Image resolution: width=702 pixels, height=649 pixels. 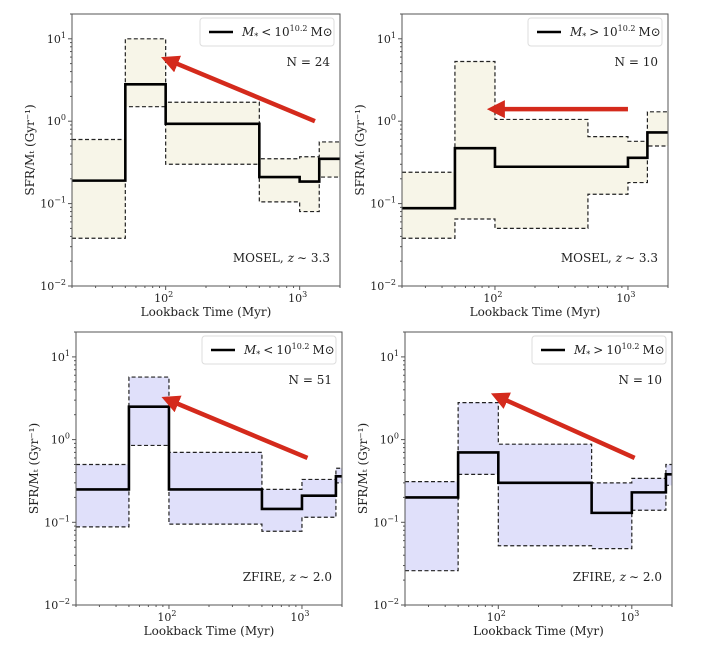 I want to click on upper-percentile-line, so click(x=538, y=443).